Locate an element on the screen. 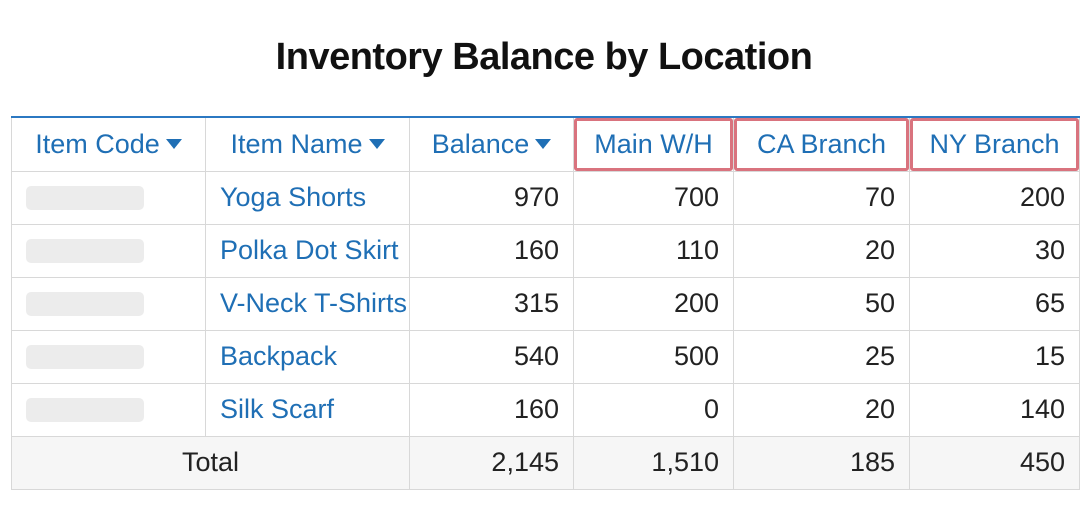  ny-branch-cell: 65 is located at coordinates (994, 303).